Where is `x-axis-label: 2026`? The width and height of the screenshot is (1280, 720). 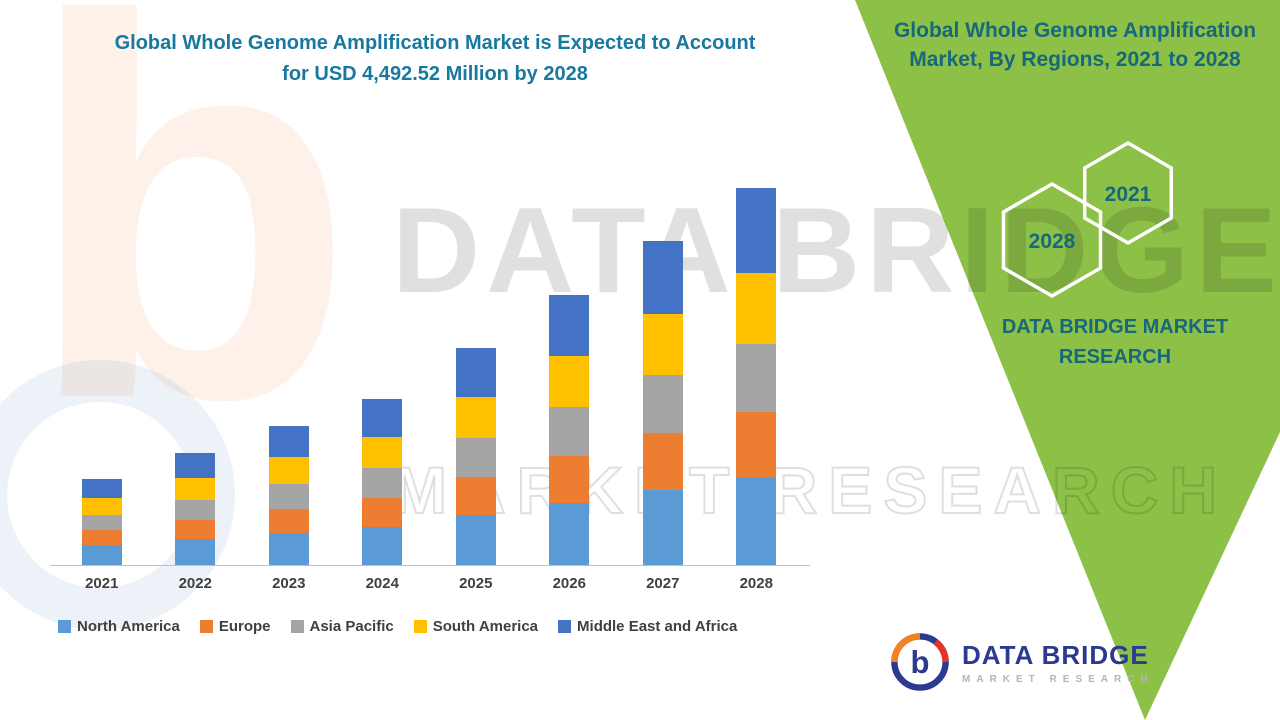 x-axis-label: 2026 is located at coordinates (569, 583).